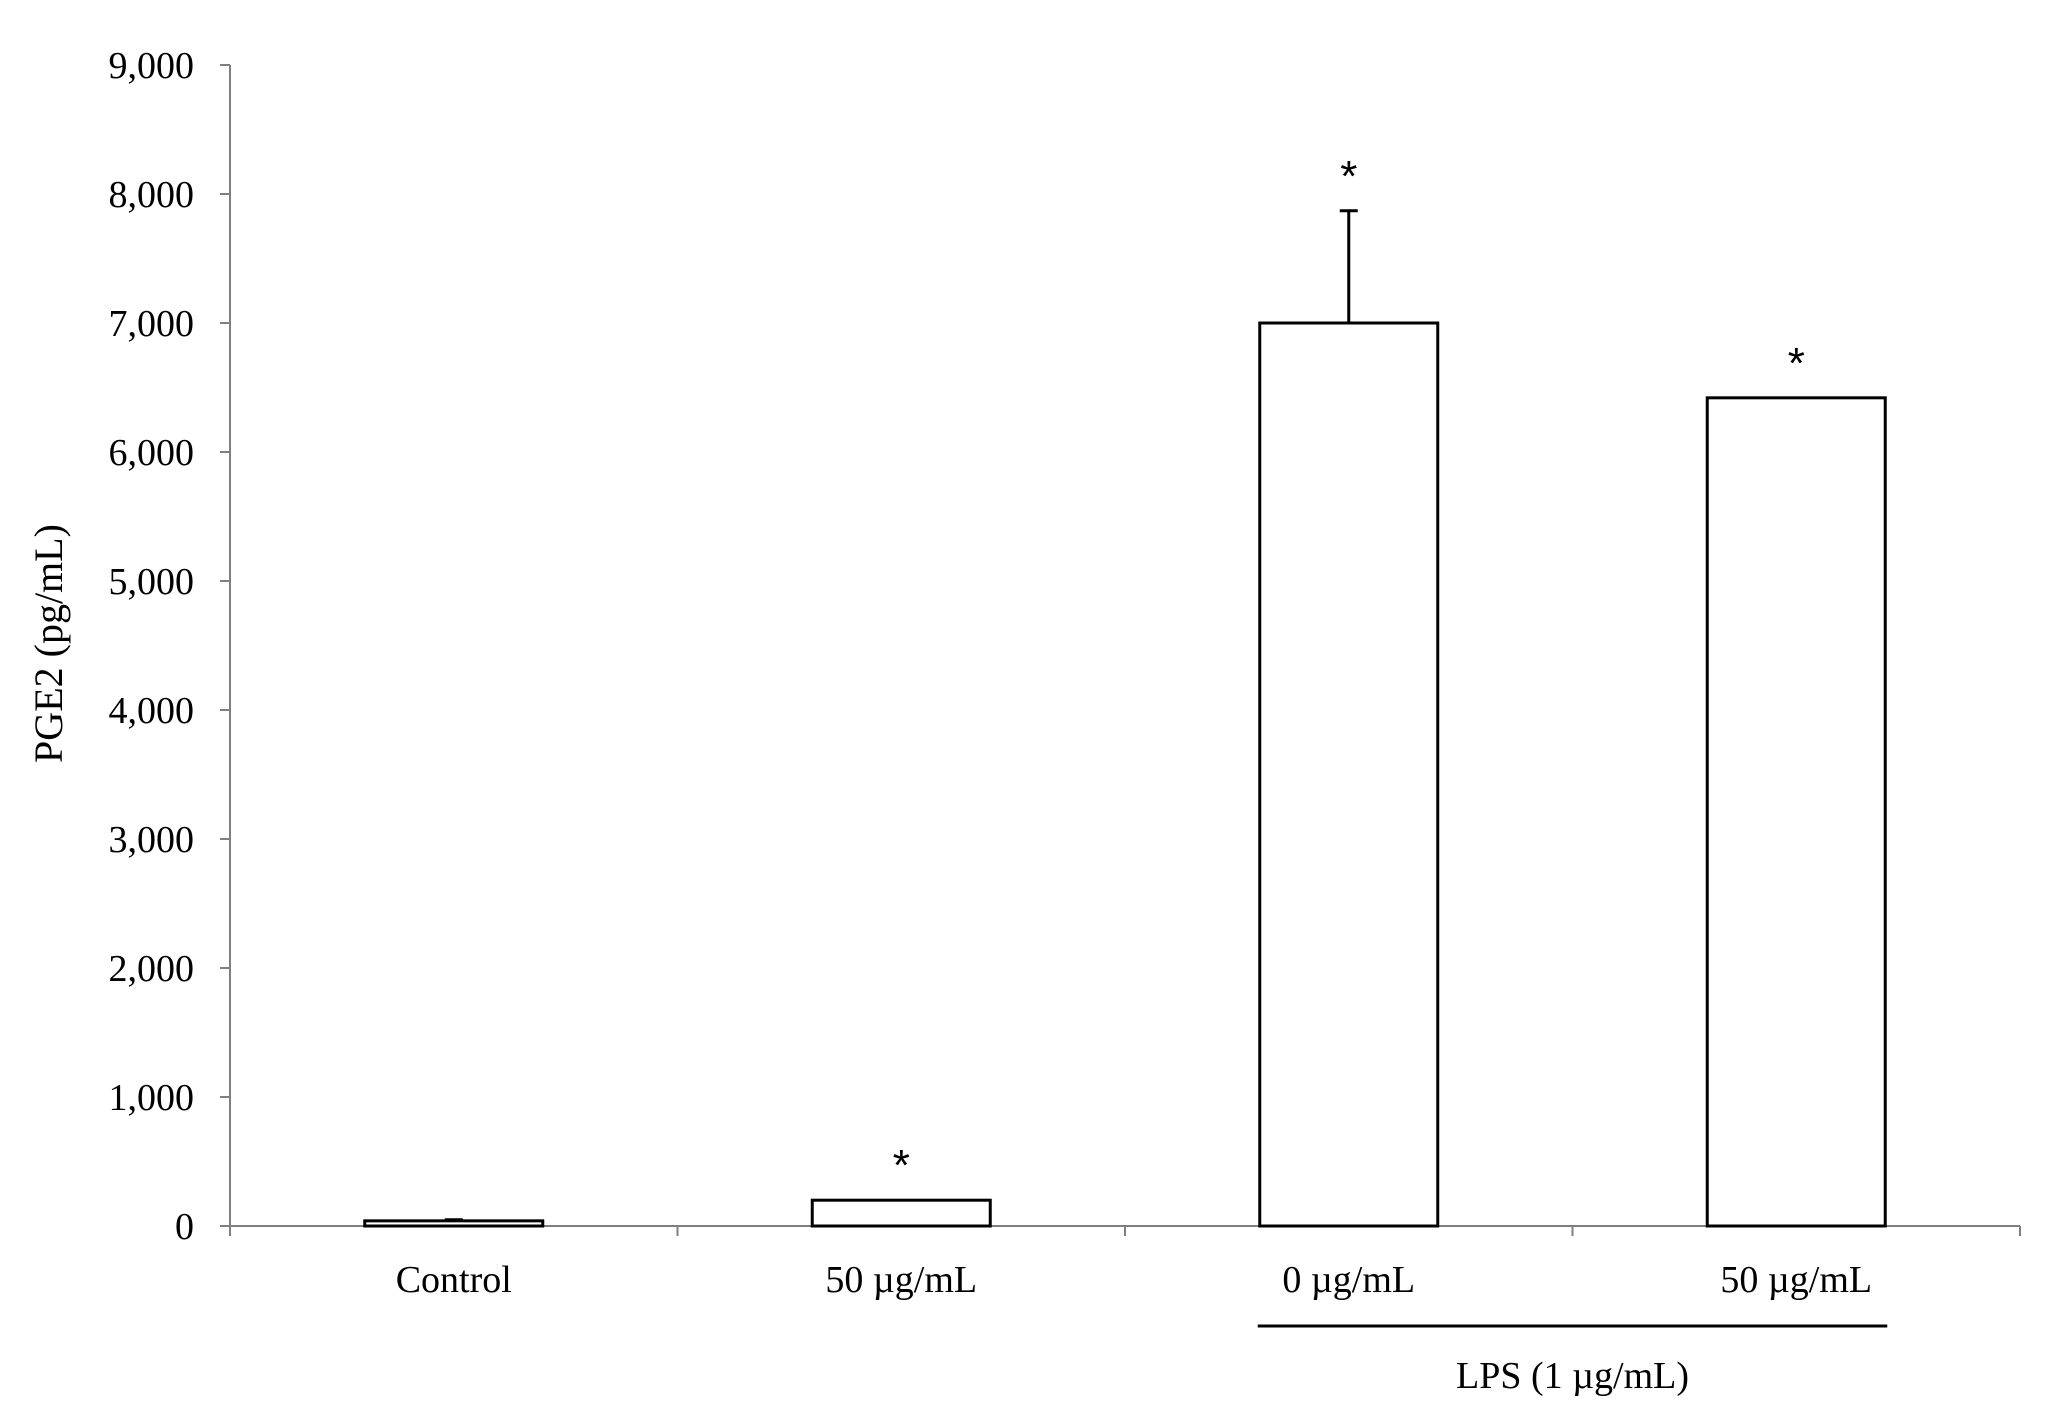  I want to click on y-axis-title-group: PGE2 (pg/mL), so click(48, 643).